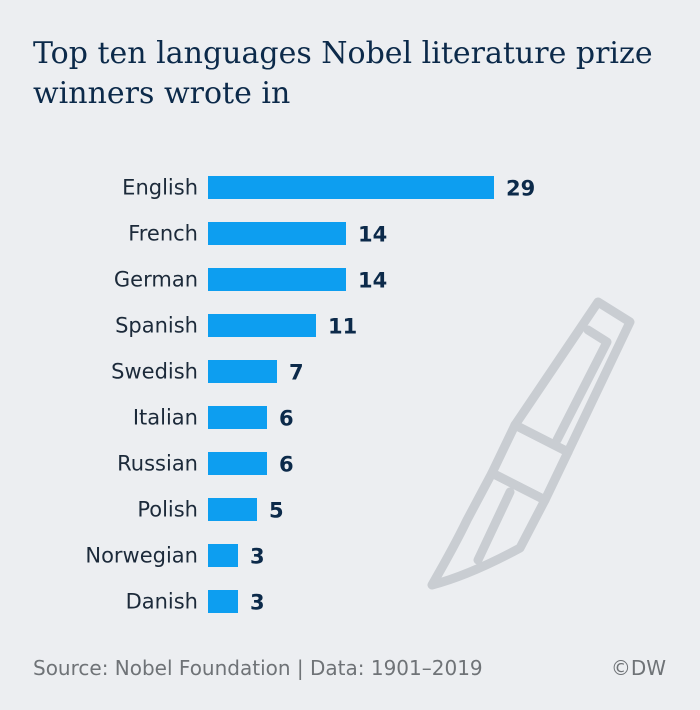  I want to click on value-label-german: 14, so click(372, 281).